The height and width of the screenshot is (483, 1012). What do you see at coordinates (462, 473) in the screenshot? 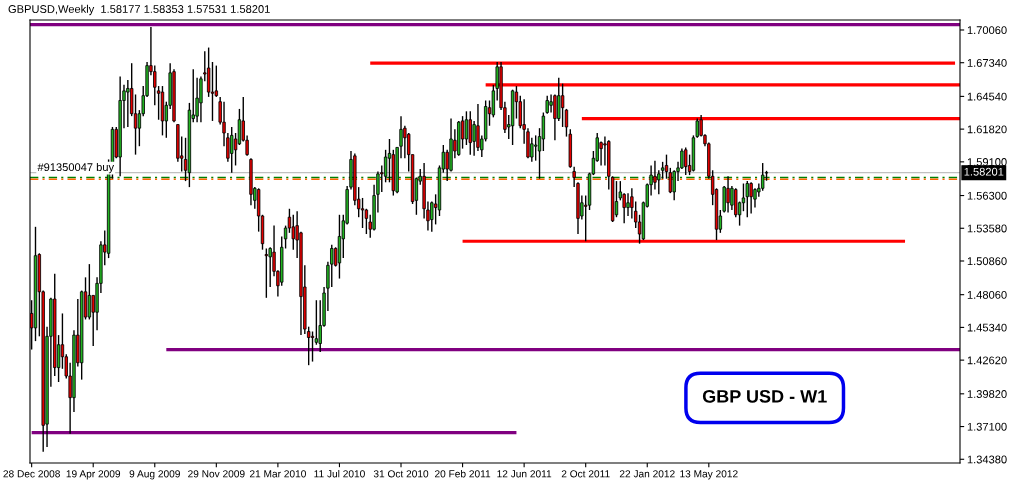
I see `x-tick-label: 20 Feb 2011` at bounding box center [462, 473].